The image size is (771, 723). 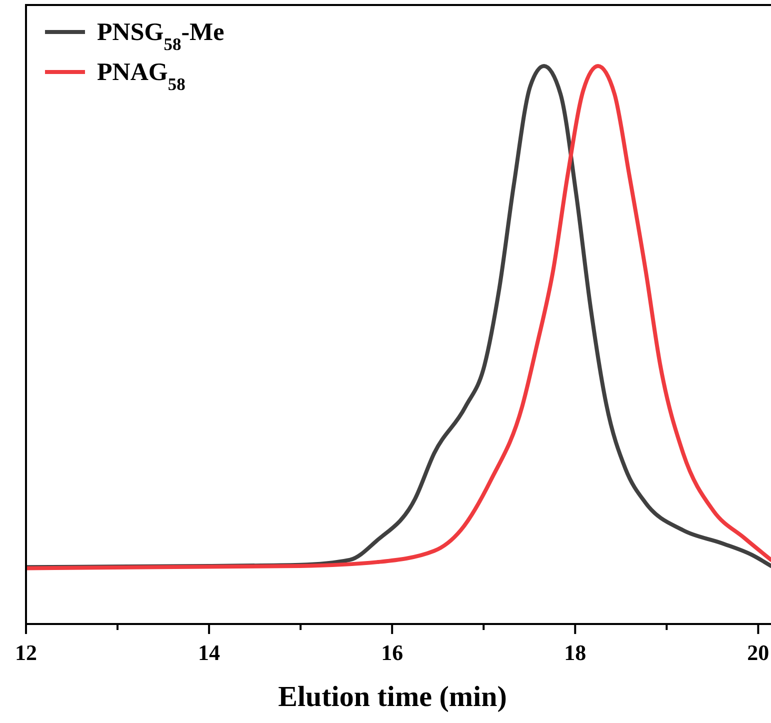 What do you see at coordinates (758, 652) in the screenshot?
I see `x-tick-label: 20` at bounding box center [758, 652].